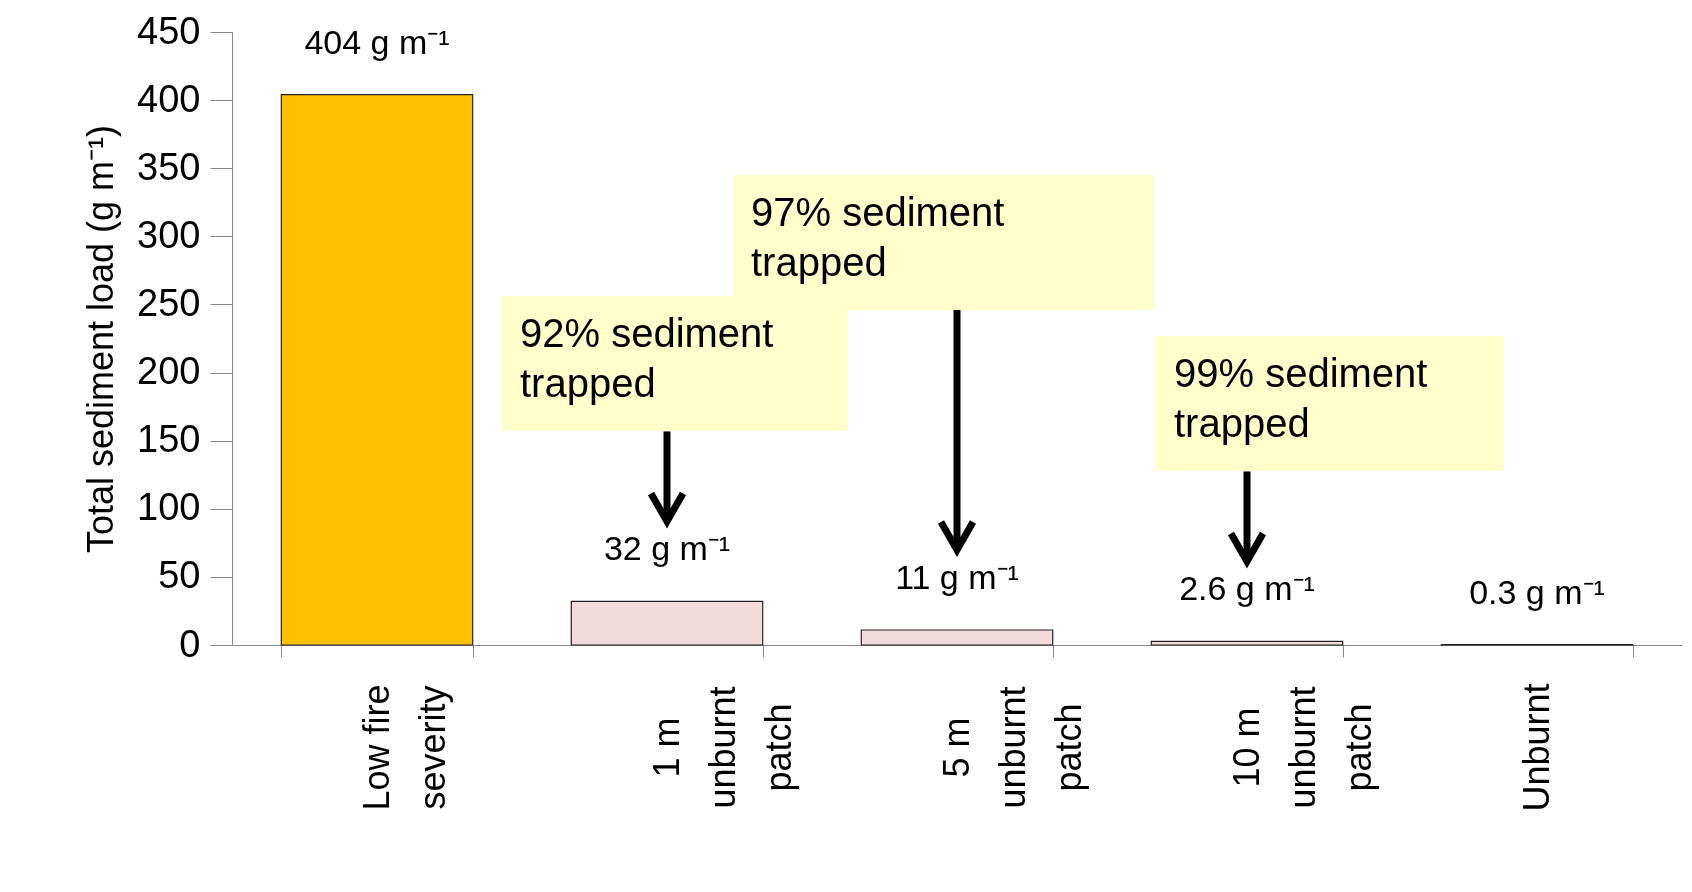 The image size is (1692, 892). What do you see at coordinates (169, 166) in the screenshot?
I see `y-tick-label: 350` at bounding box center [169, 166].